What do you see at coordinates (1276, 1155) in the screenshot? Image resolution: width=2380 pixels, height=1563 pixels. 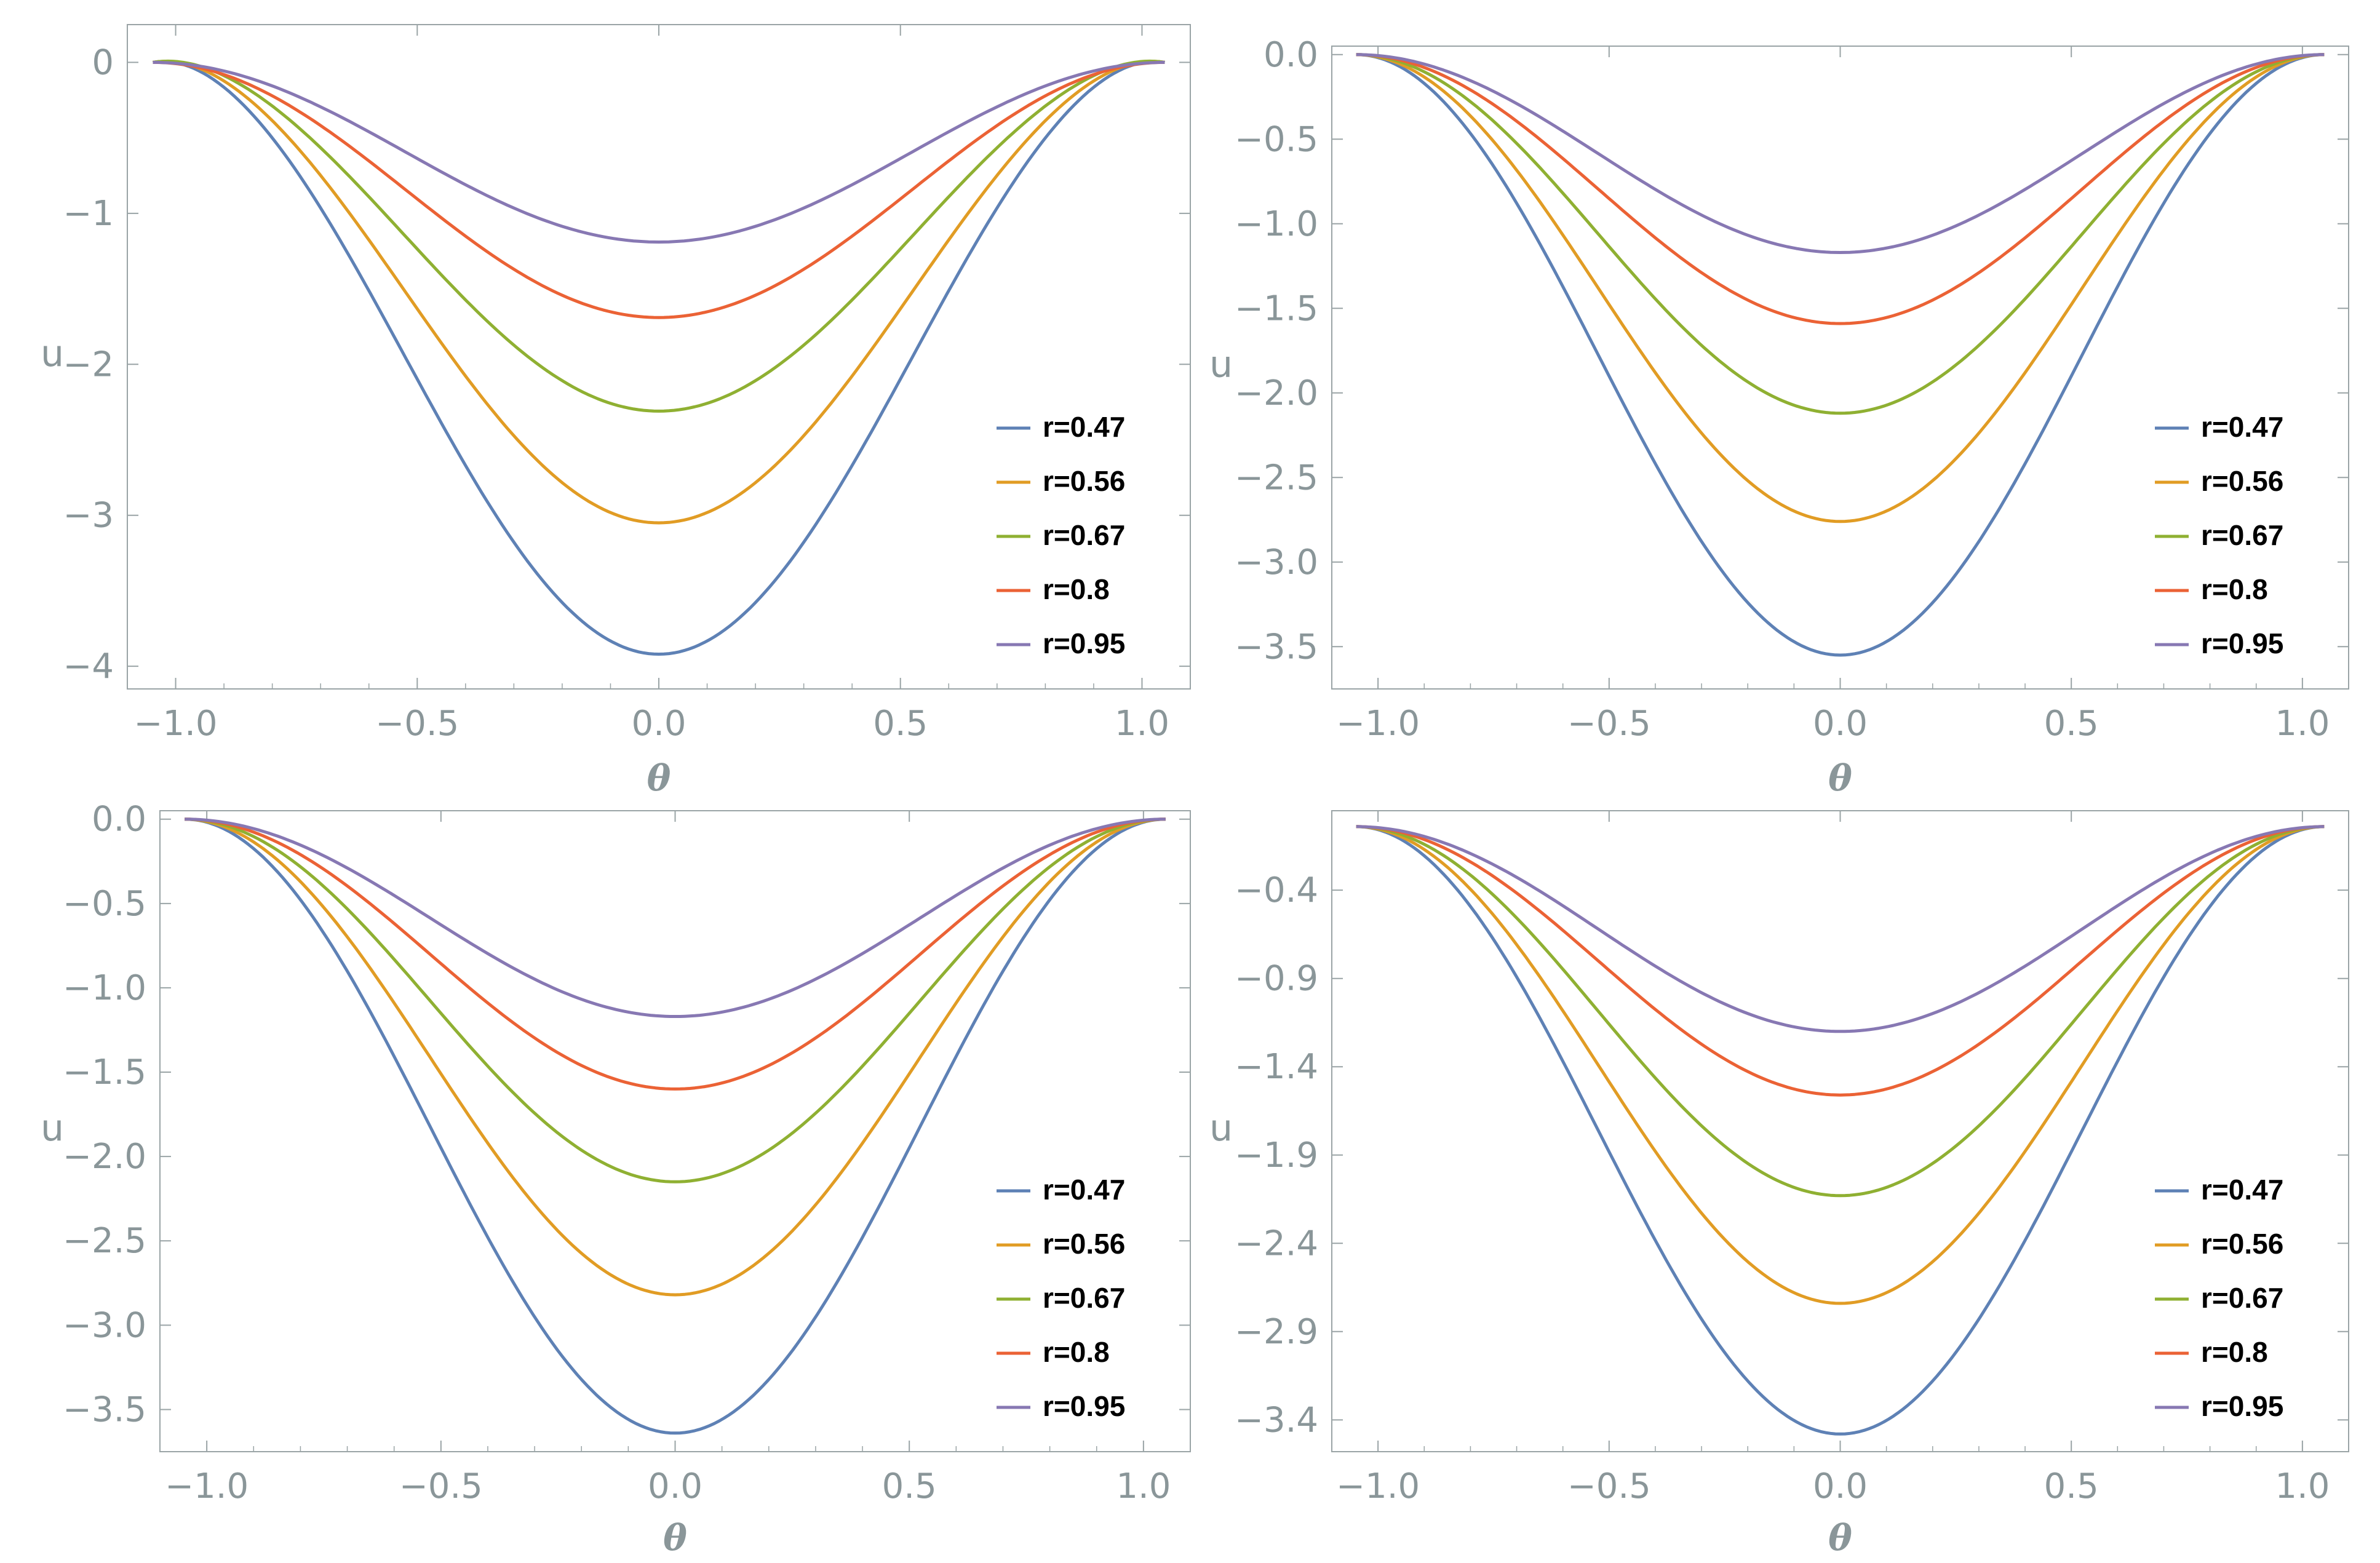 I see `y-tick-label: −1.9` at bounding box center [1276, 1155].